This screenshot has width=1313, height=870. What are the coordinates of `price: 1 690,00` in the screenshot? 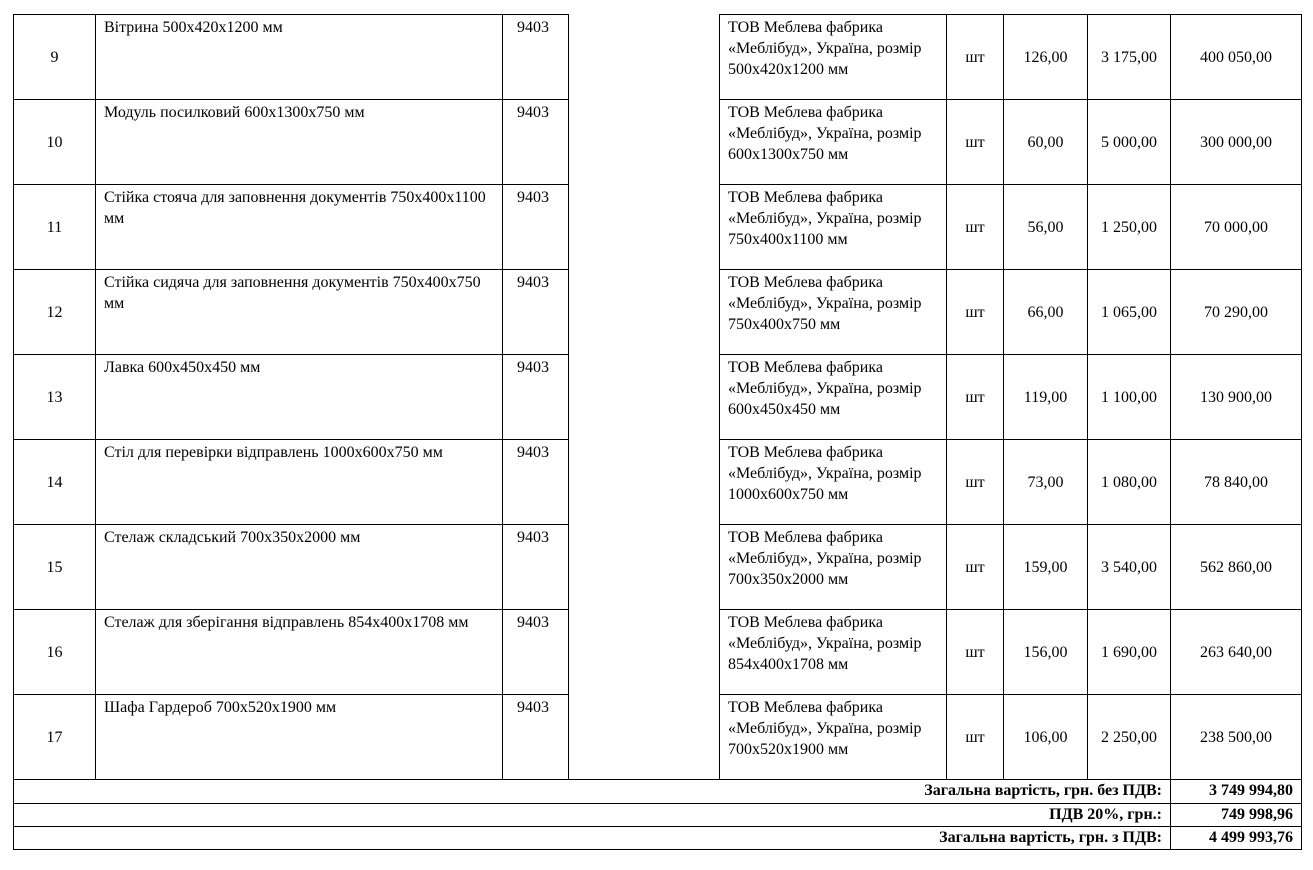 It's located at (1129, 652).